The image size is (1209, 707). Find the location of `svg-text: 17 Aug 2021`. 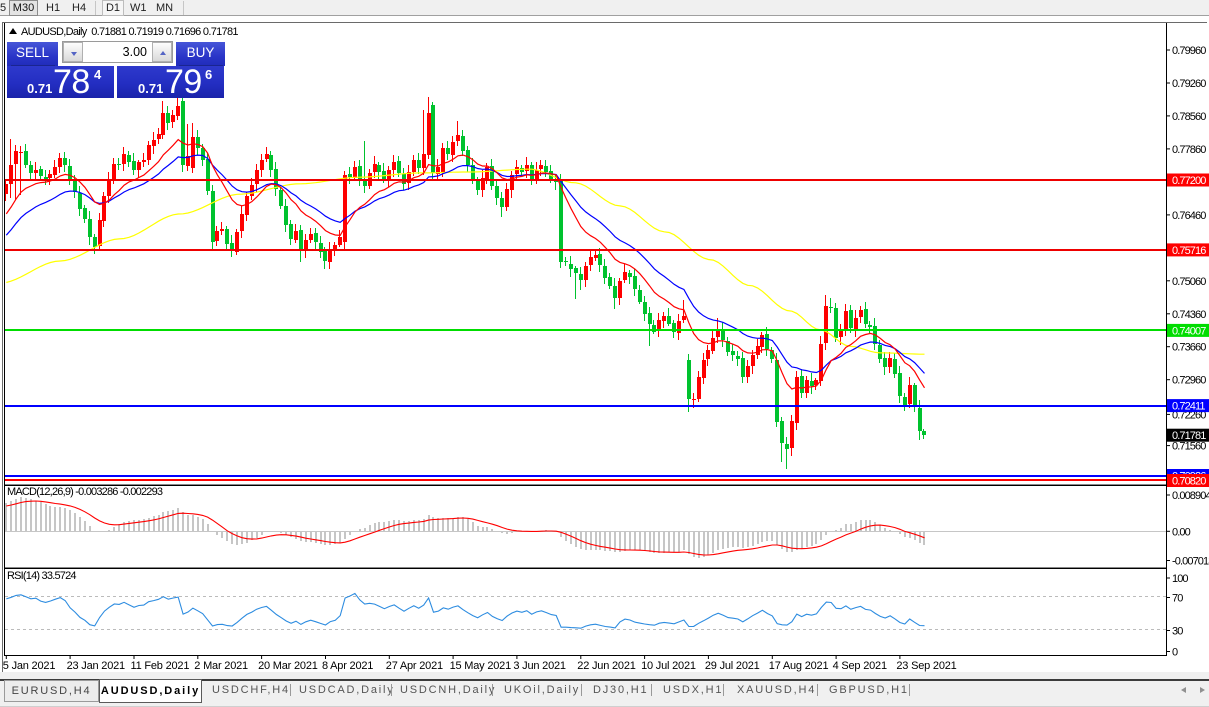

svg-text: 17 Aug 2021 is located at coordinates (799, 666).